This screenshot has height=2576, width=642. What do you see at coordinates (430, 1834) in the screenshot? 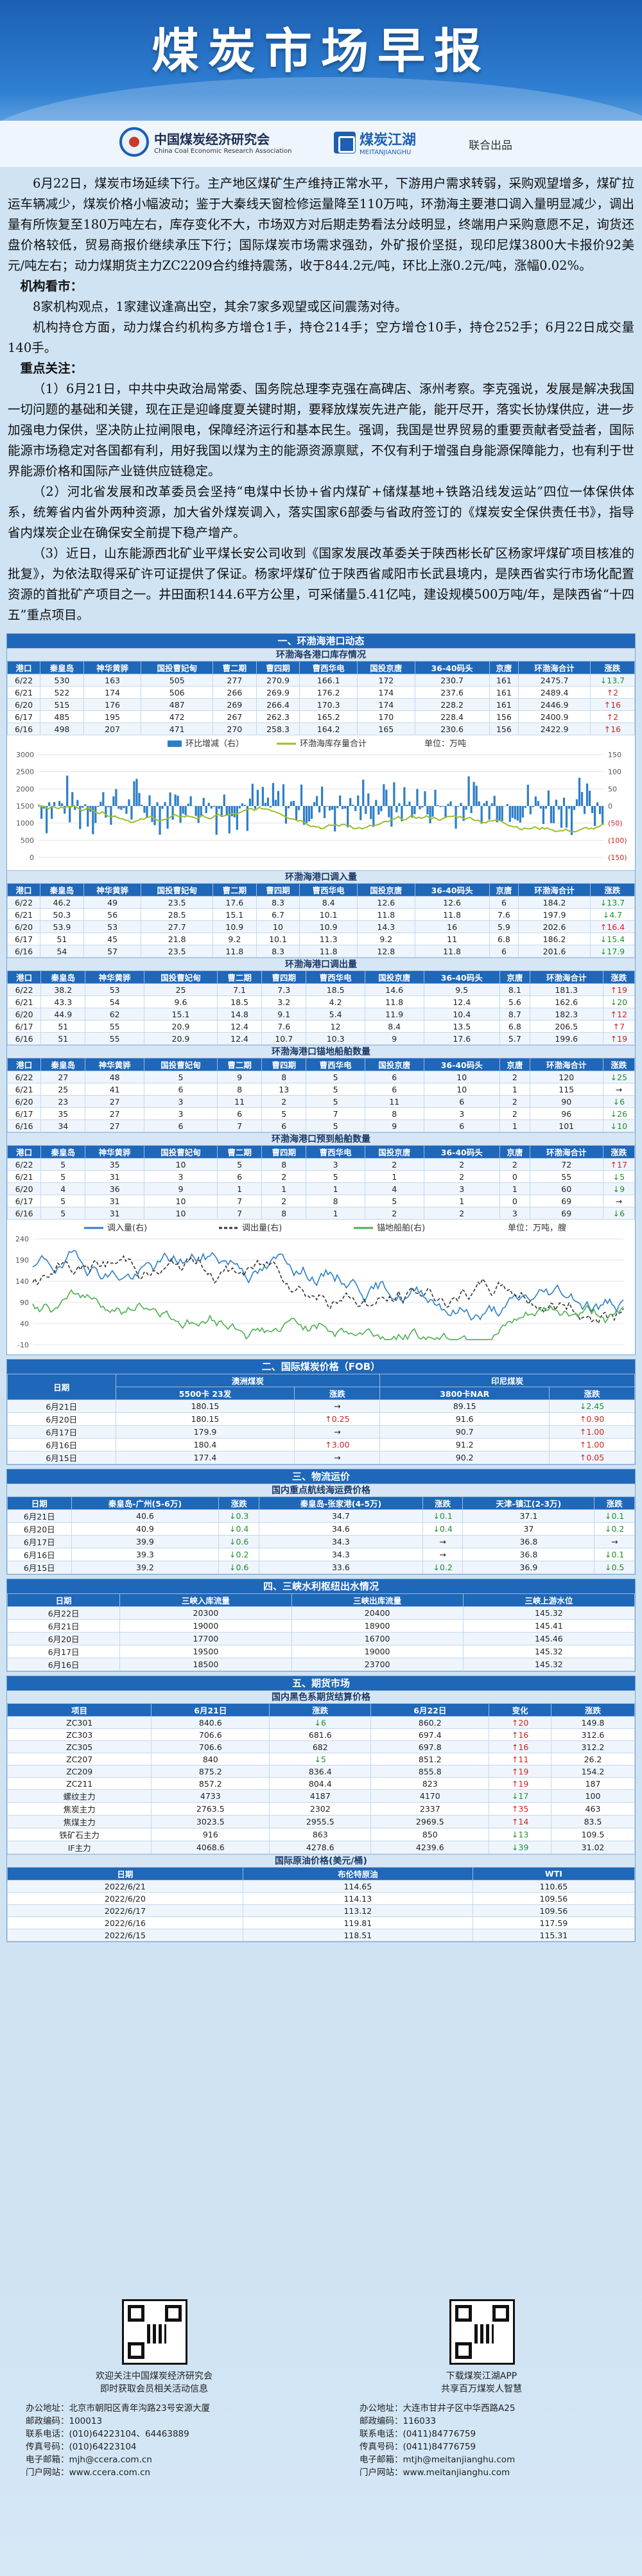
I see `table-cell: 850` at bounding box center [430, 1834].